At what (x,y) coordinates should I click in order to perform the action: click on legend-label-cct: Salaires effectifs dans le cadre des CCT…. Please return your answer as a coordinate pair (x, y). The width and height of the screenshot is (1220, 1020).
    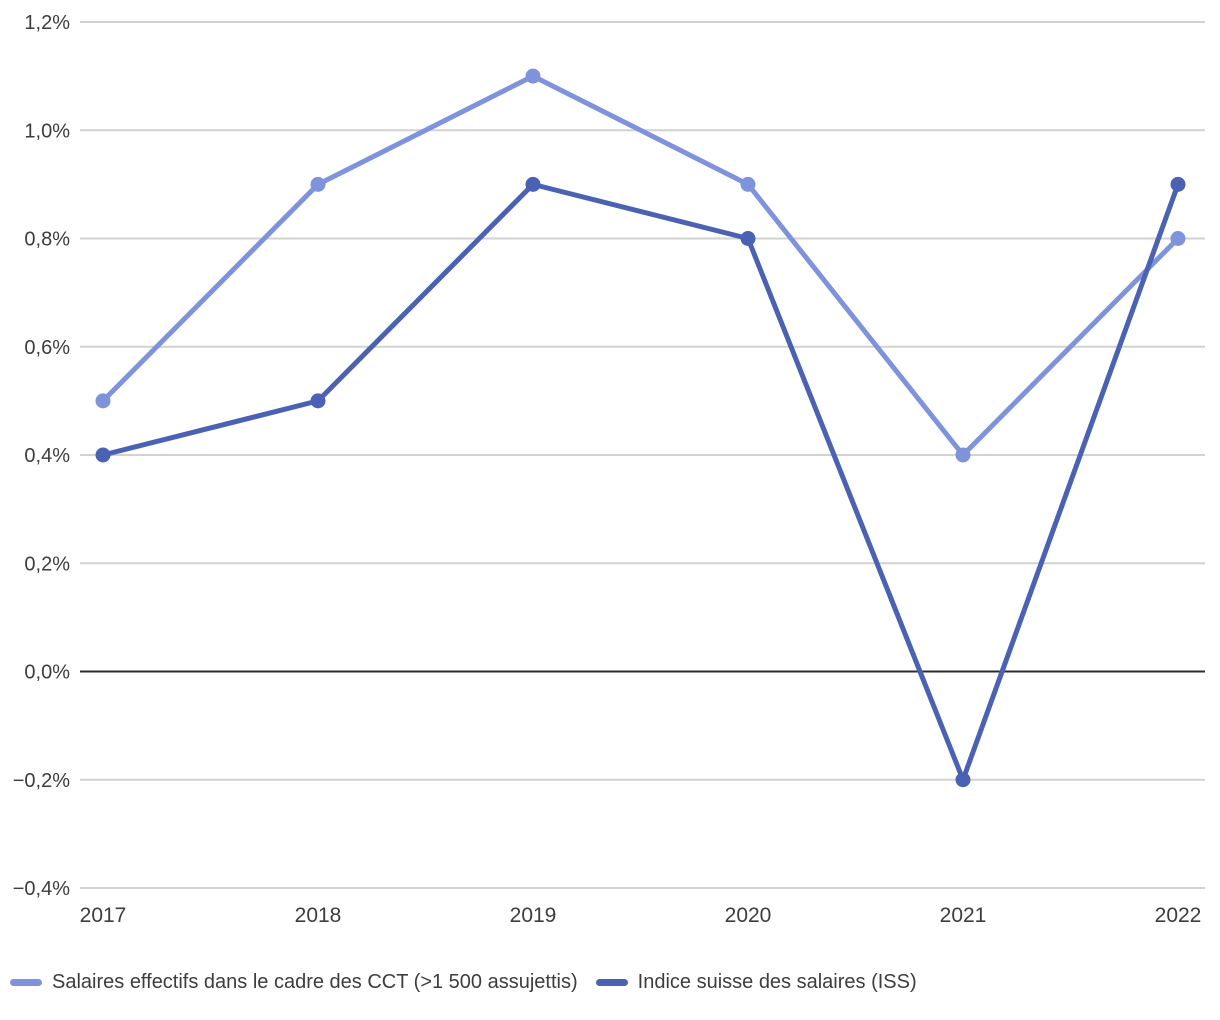
    Looking at the image, I should click on (315, 981).